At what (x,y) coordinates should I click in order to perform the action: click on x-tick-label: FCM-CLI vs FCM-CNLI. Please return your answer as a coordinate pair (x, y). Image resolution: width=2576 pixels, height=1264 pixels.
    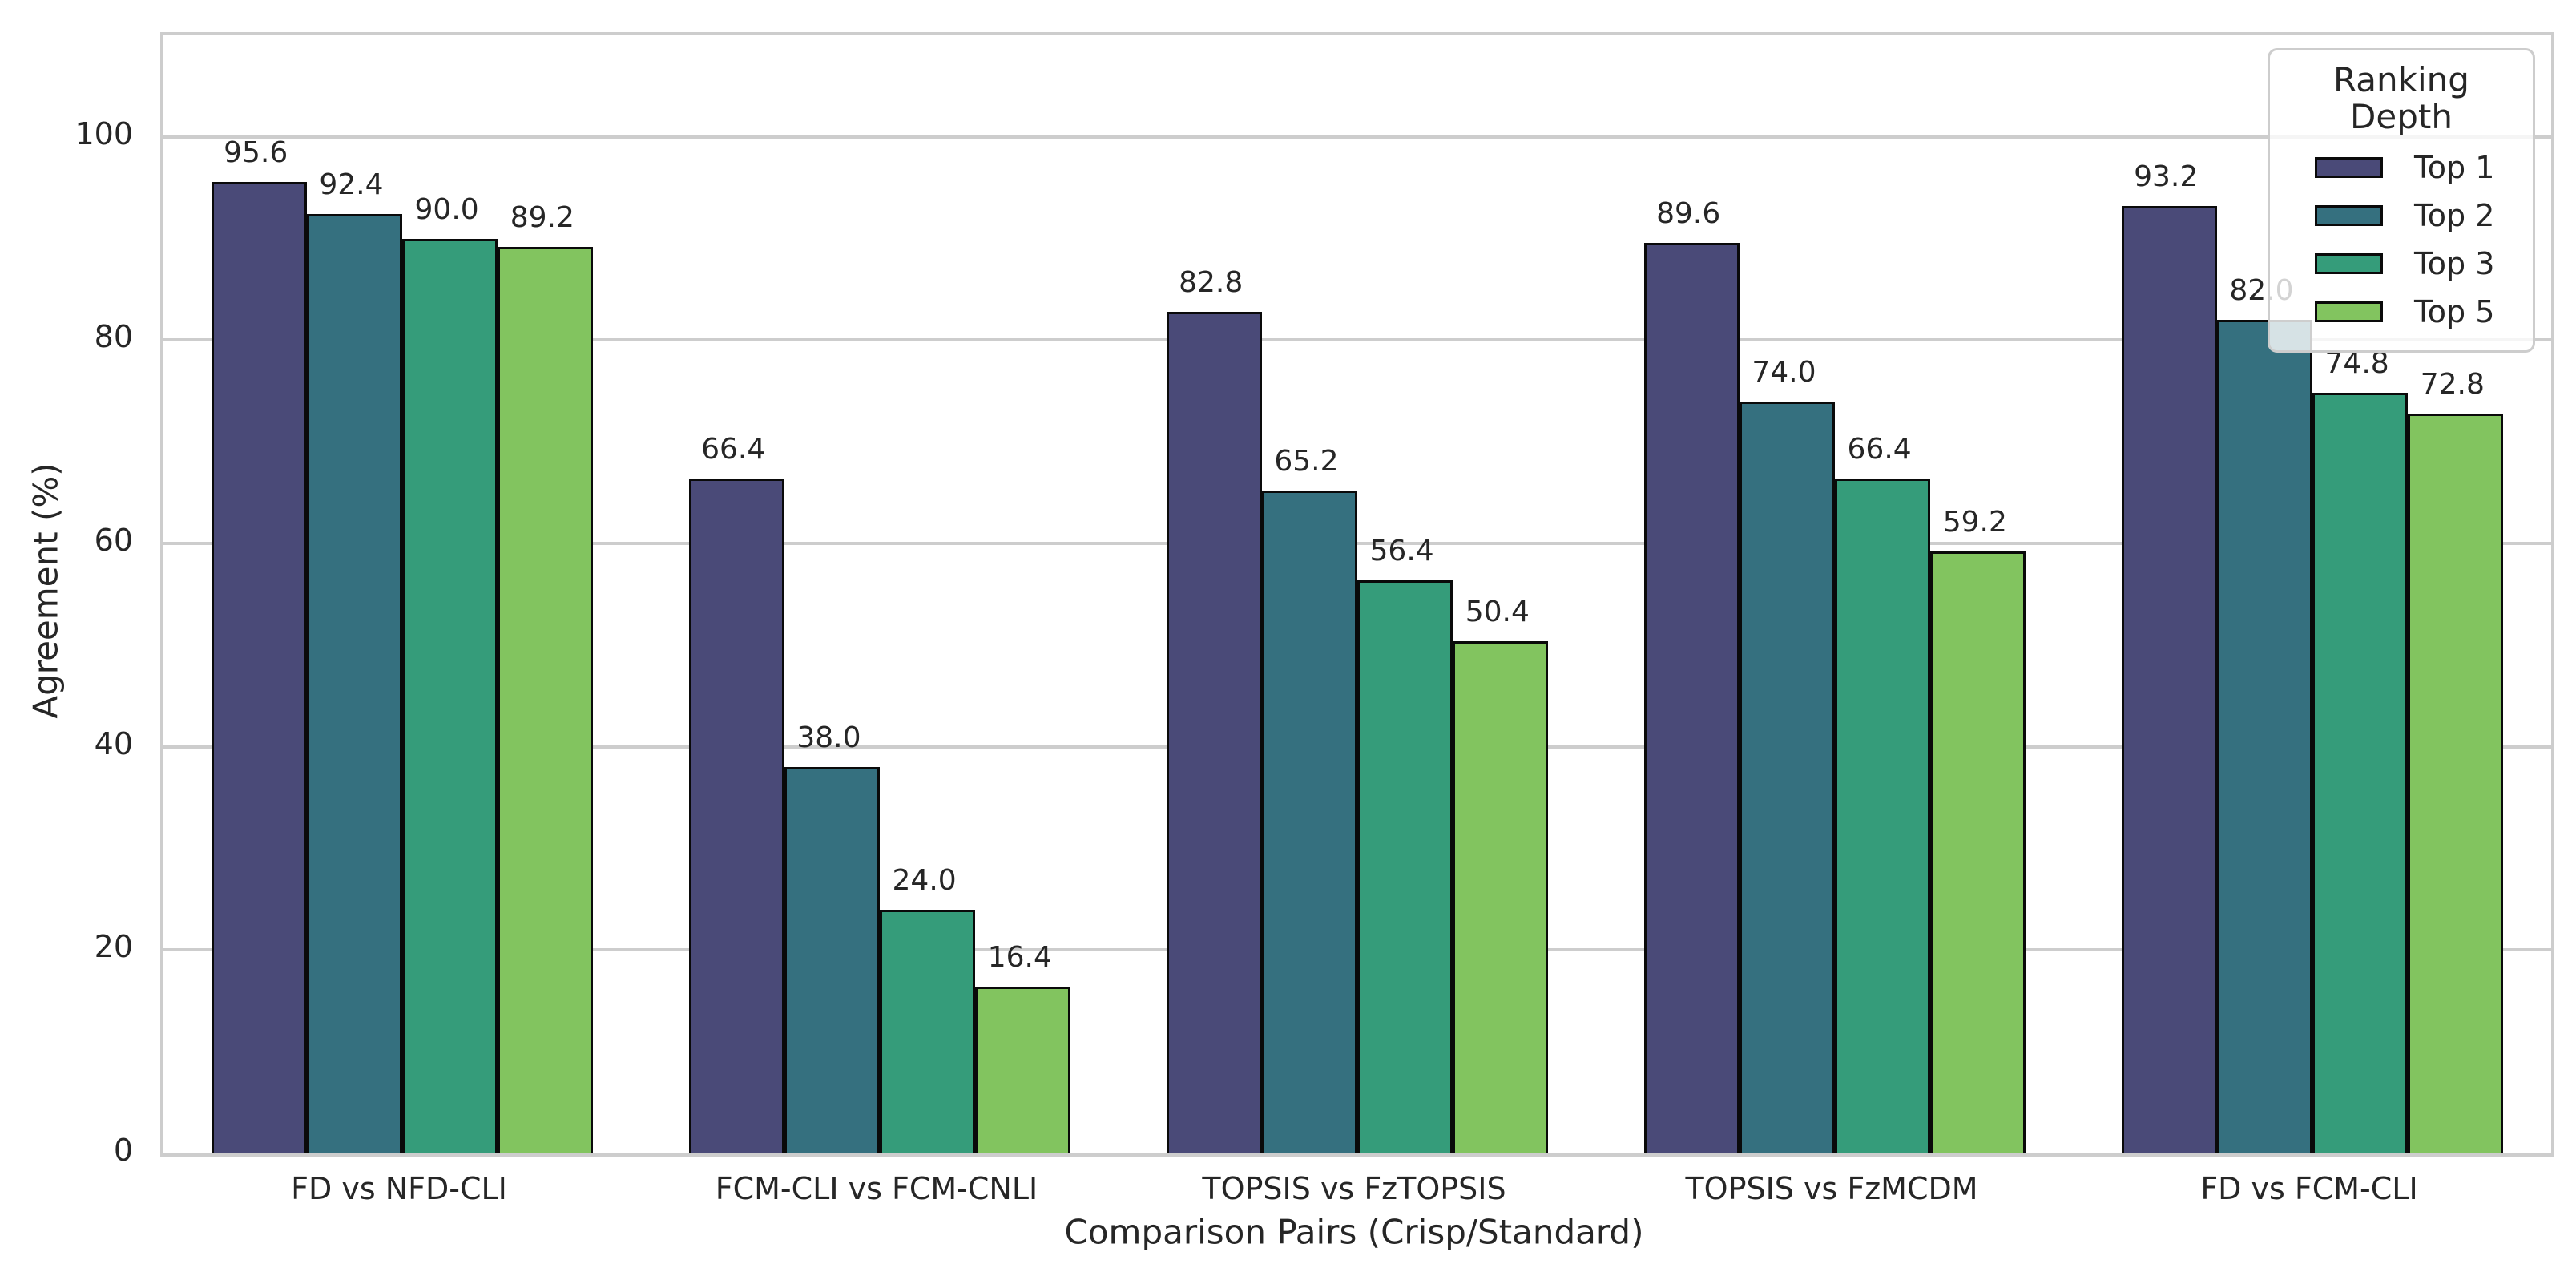
    Looking at the image, I should click on (876, 1189).